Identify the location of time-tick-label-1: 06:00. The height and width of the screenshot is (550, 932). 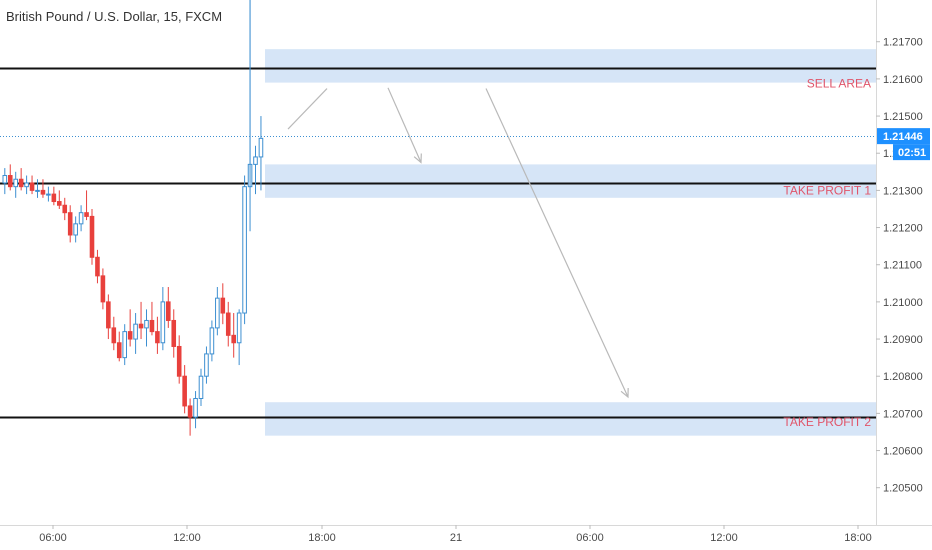
(53, 538).